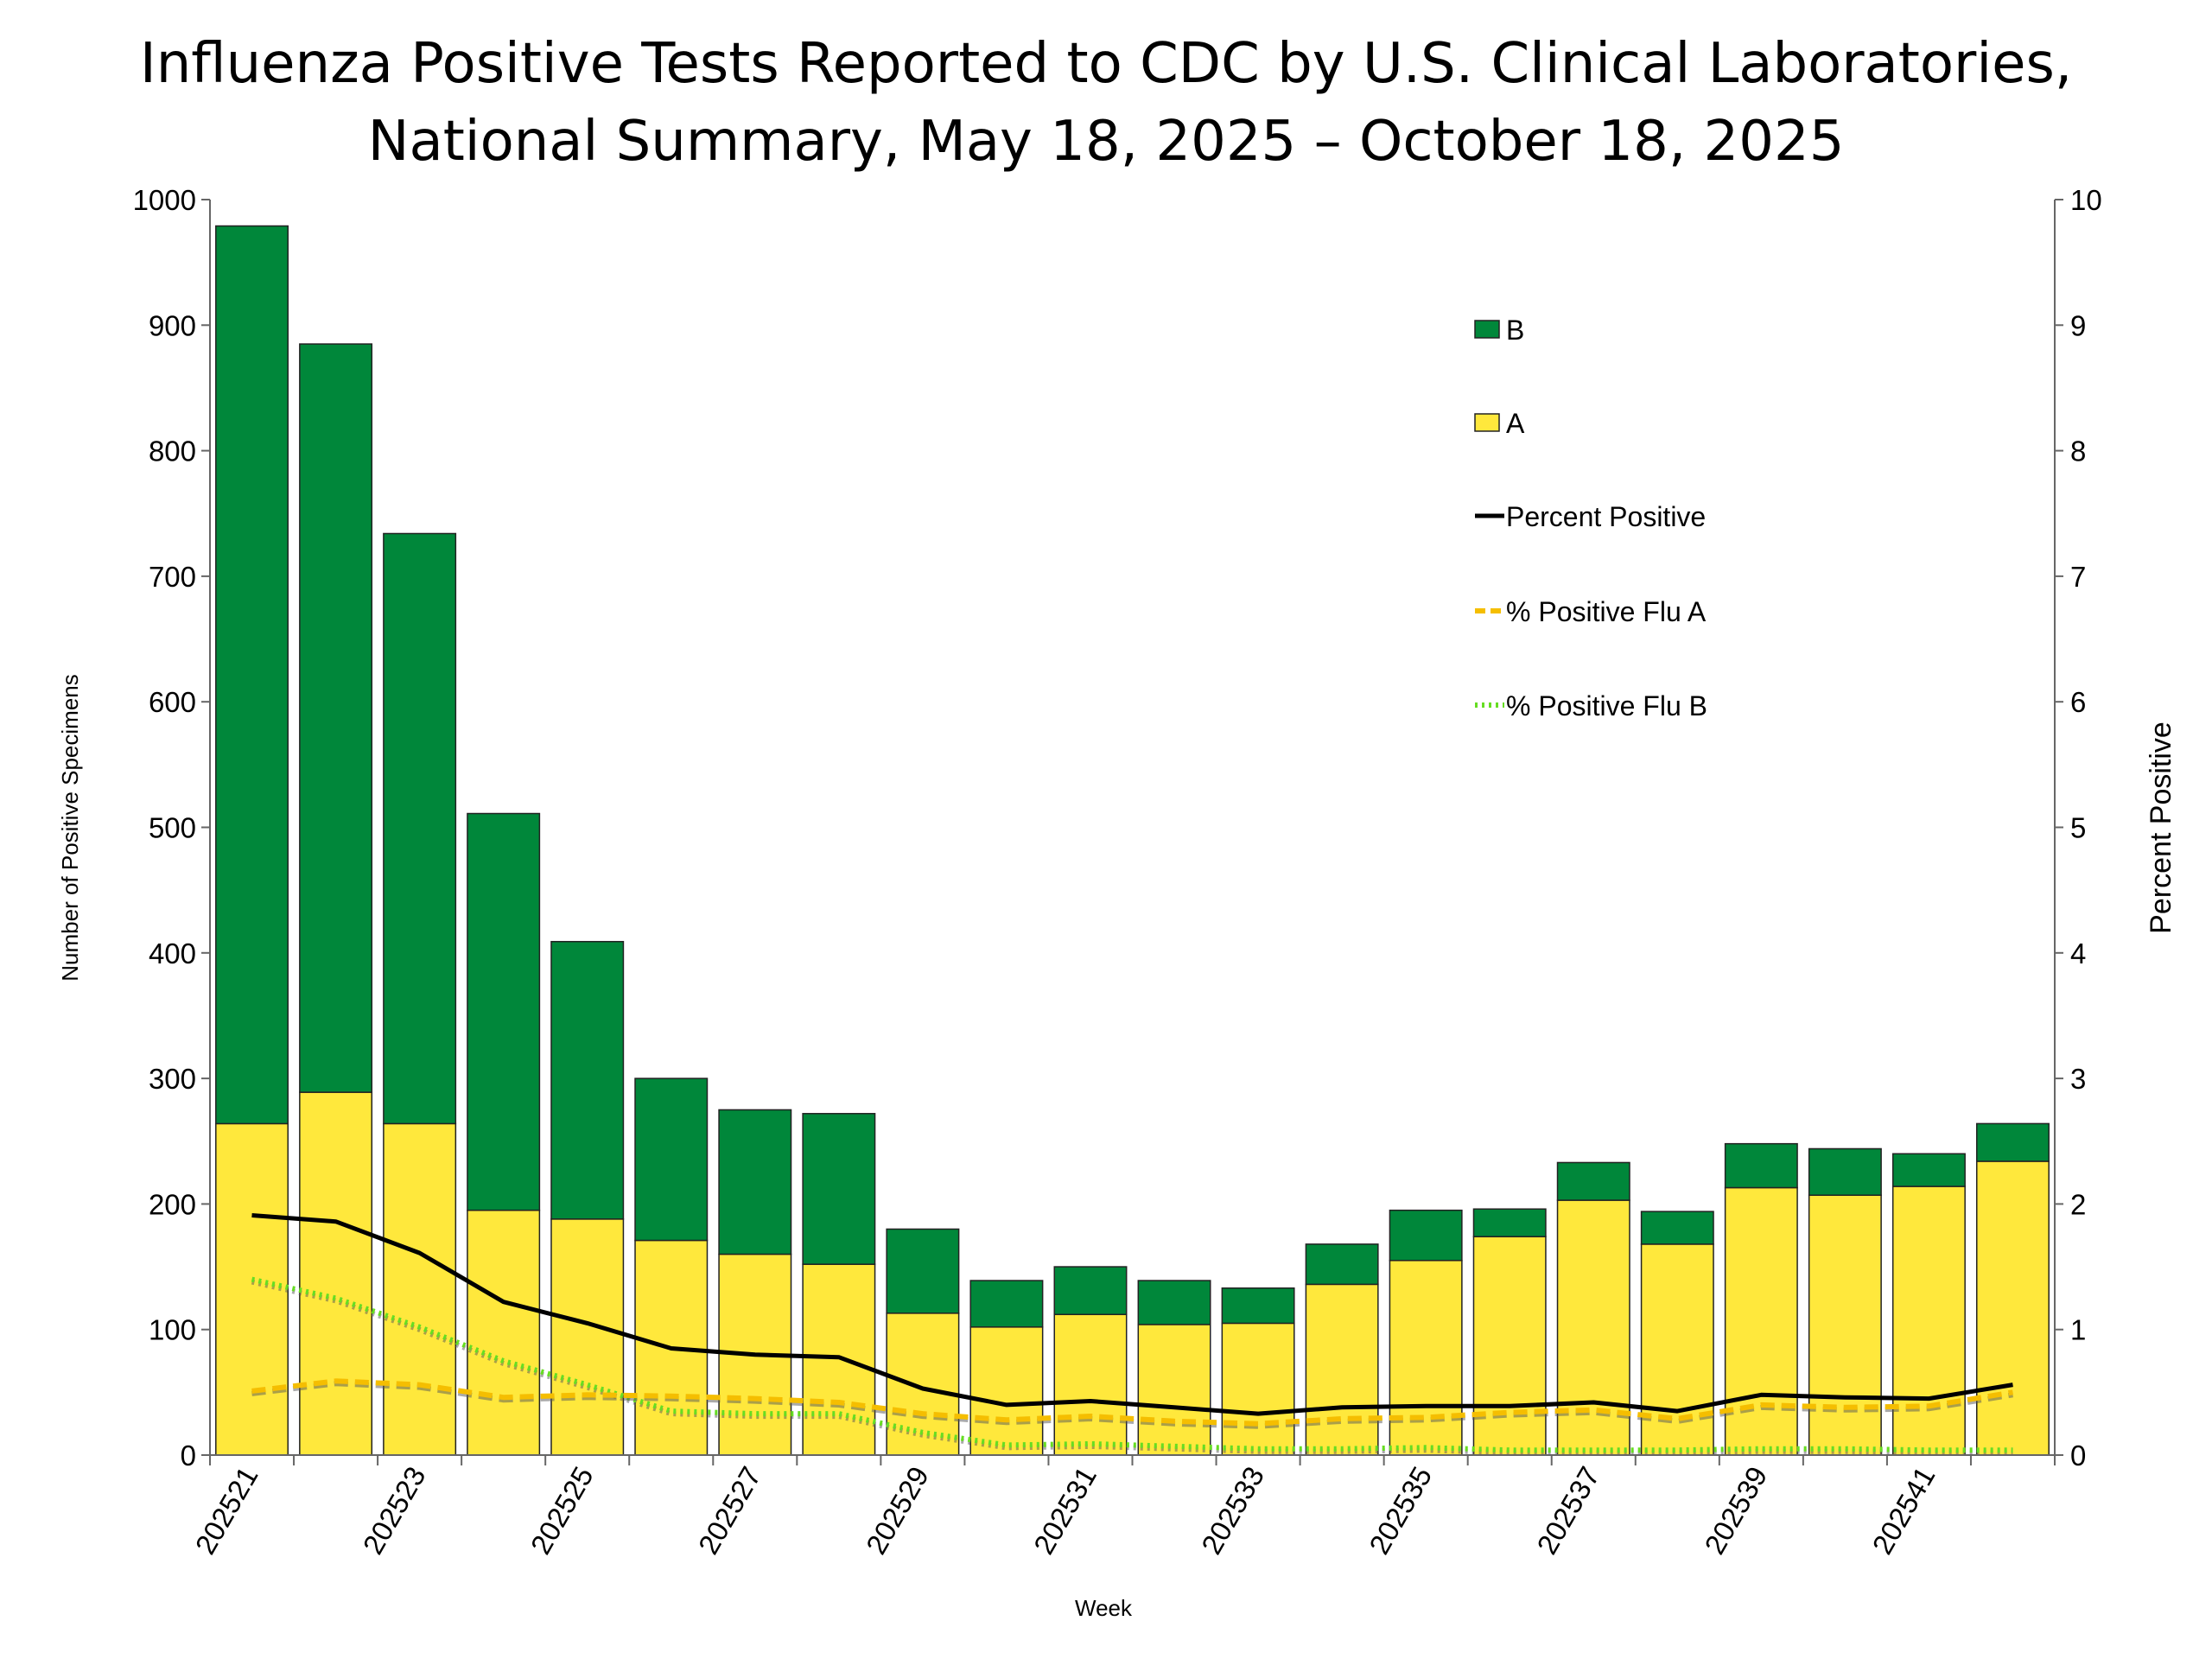 The height and width of the screenshot is (1659, 2212). What do you see at coordinates (2078, 451) in the screenshot?
I see `y2-tick-label: 8` at bounding box center [2078, 451].